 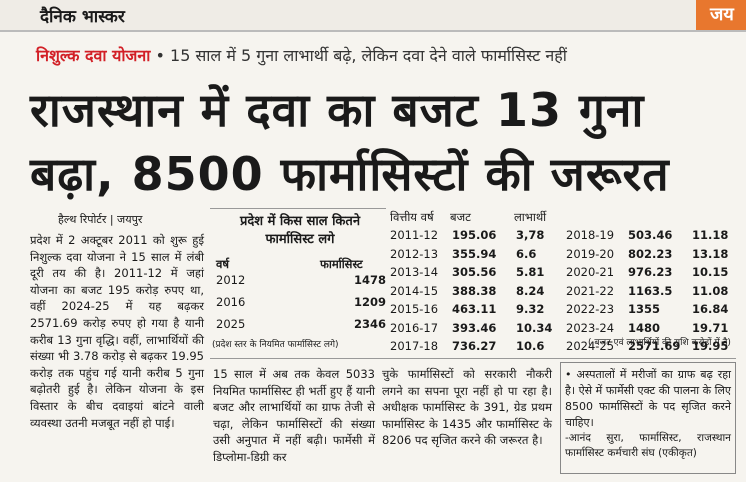 I want to click on table-cell: 2025, so click(x=231, y=324).